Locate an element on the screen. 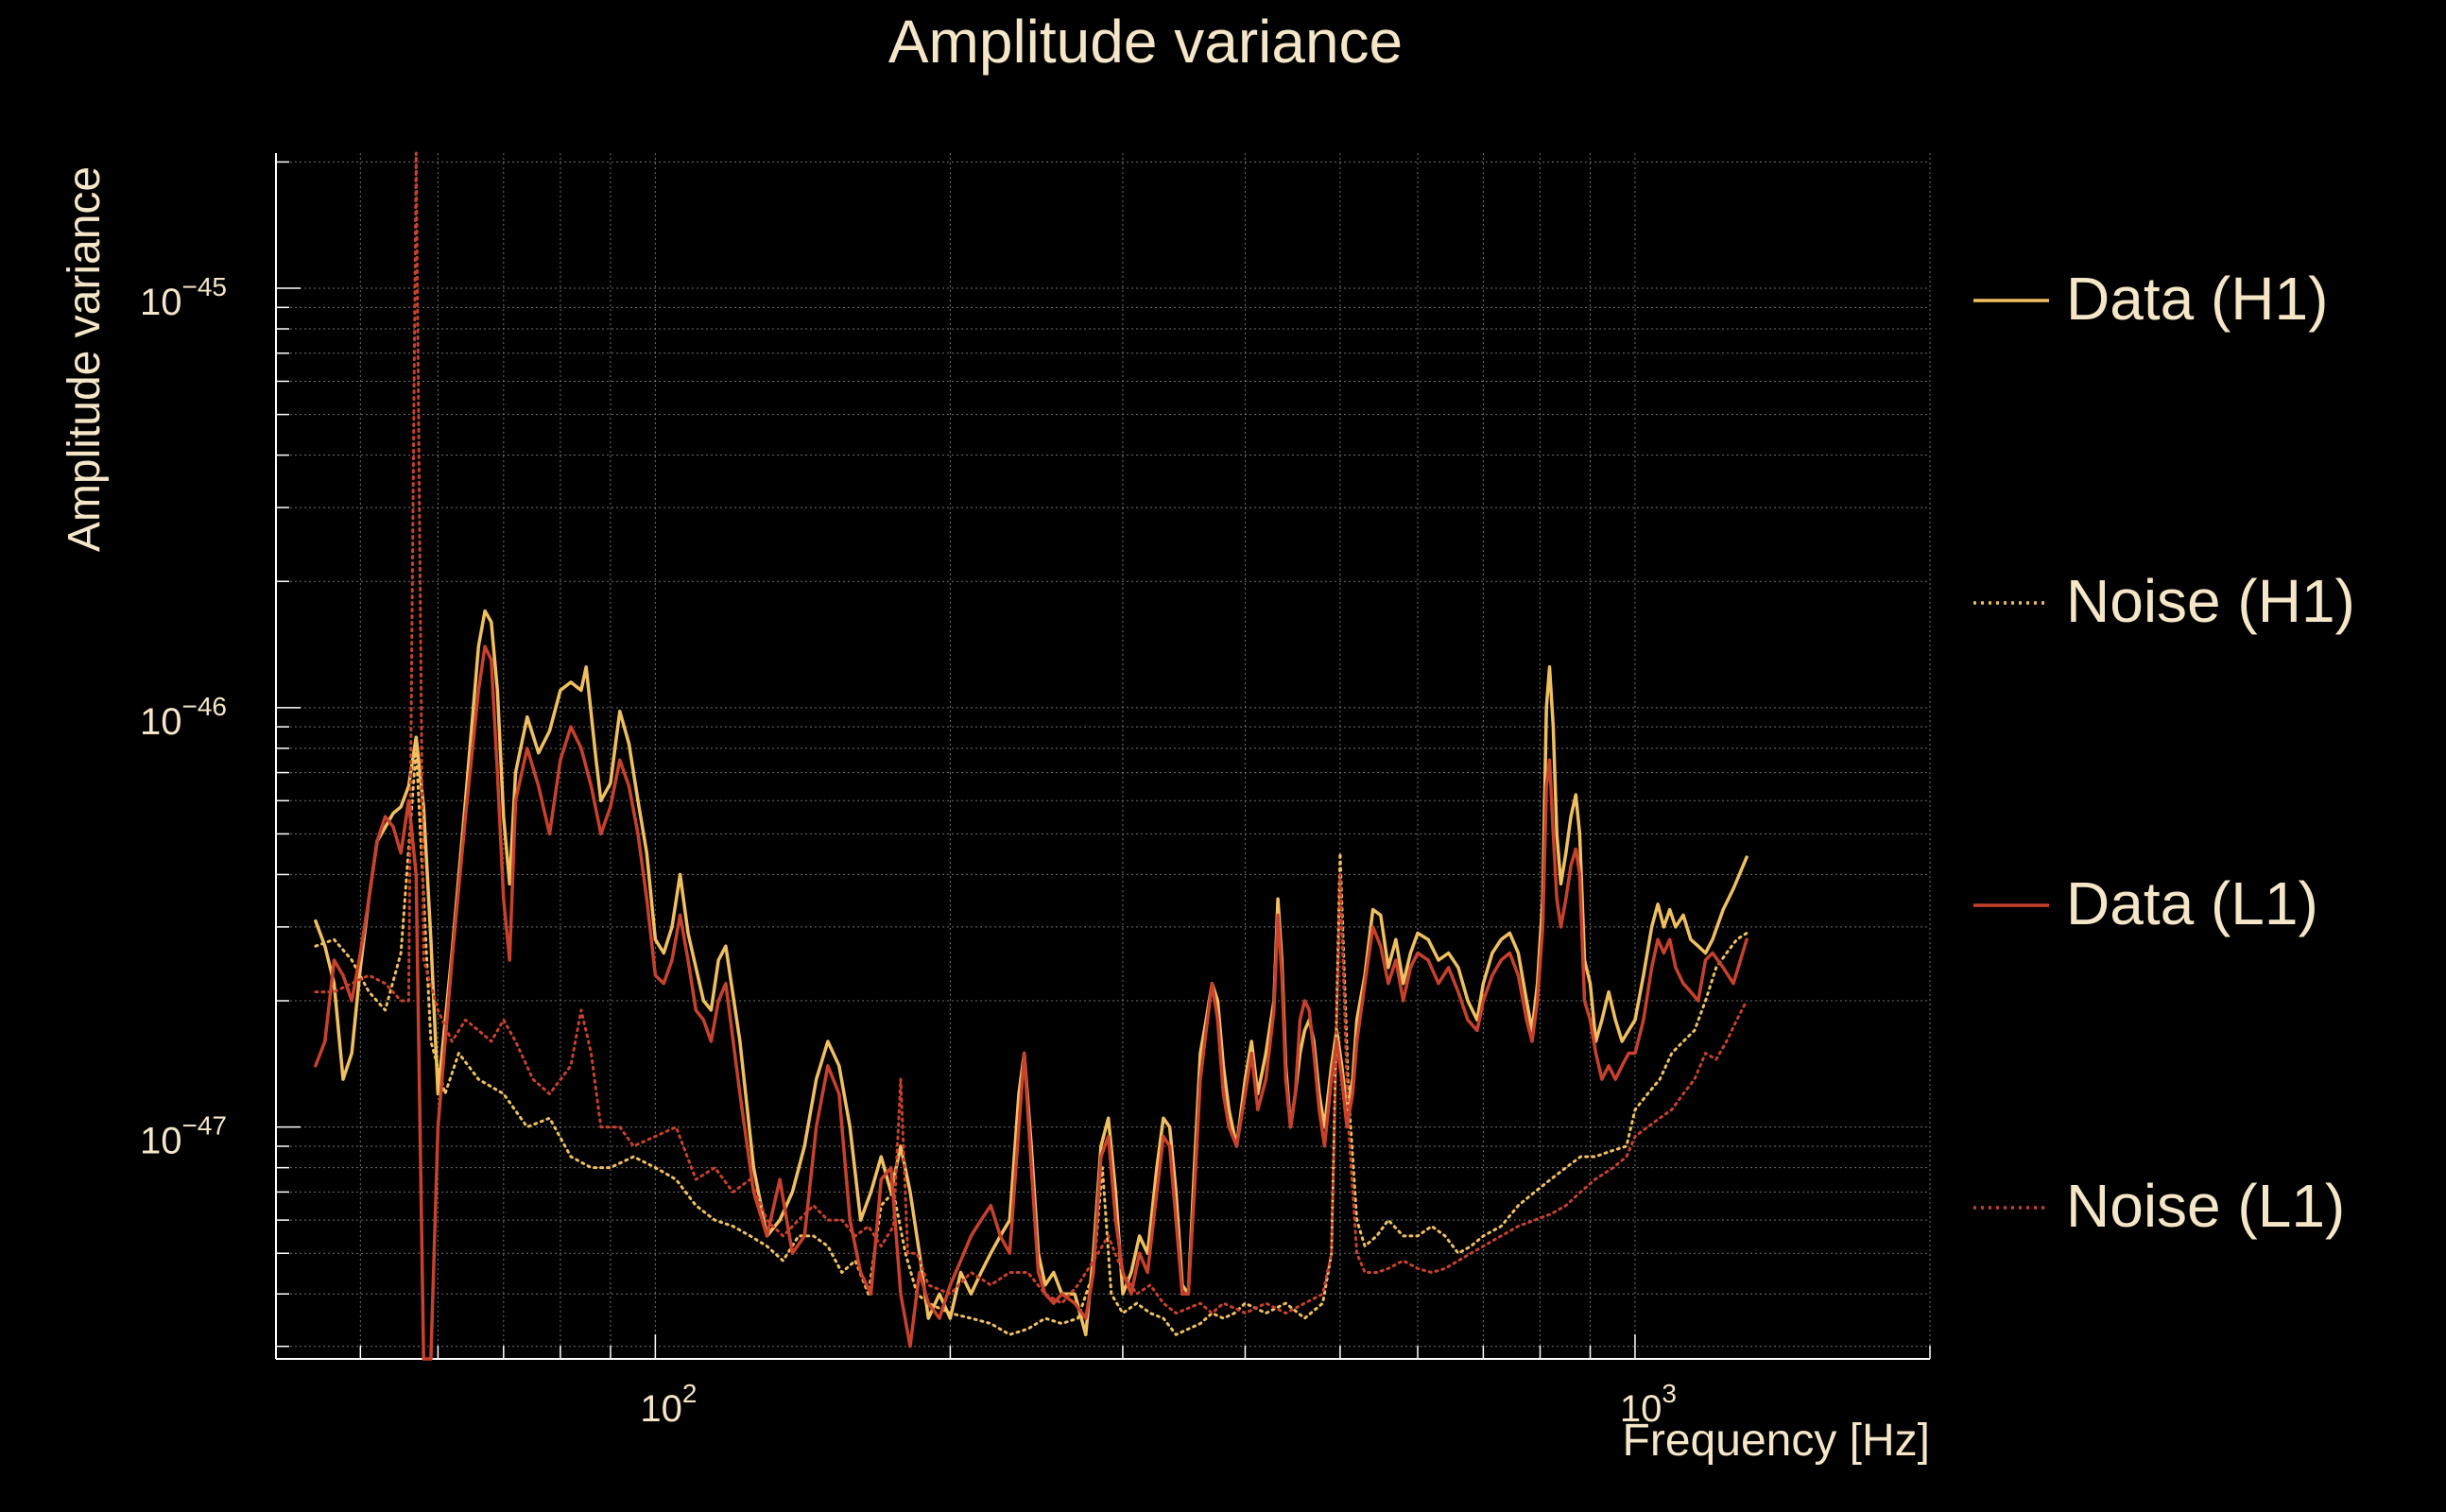 Image resolution: width=2446 pixels, height=1512 pixels. legend-label: Noise (L1) is located at coordinates (2205, 1206).